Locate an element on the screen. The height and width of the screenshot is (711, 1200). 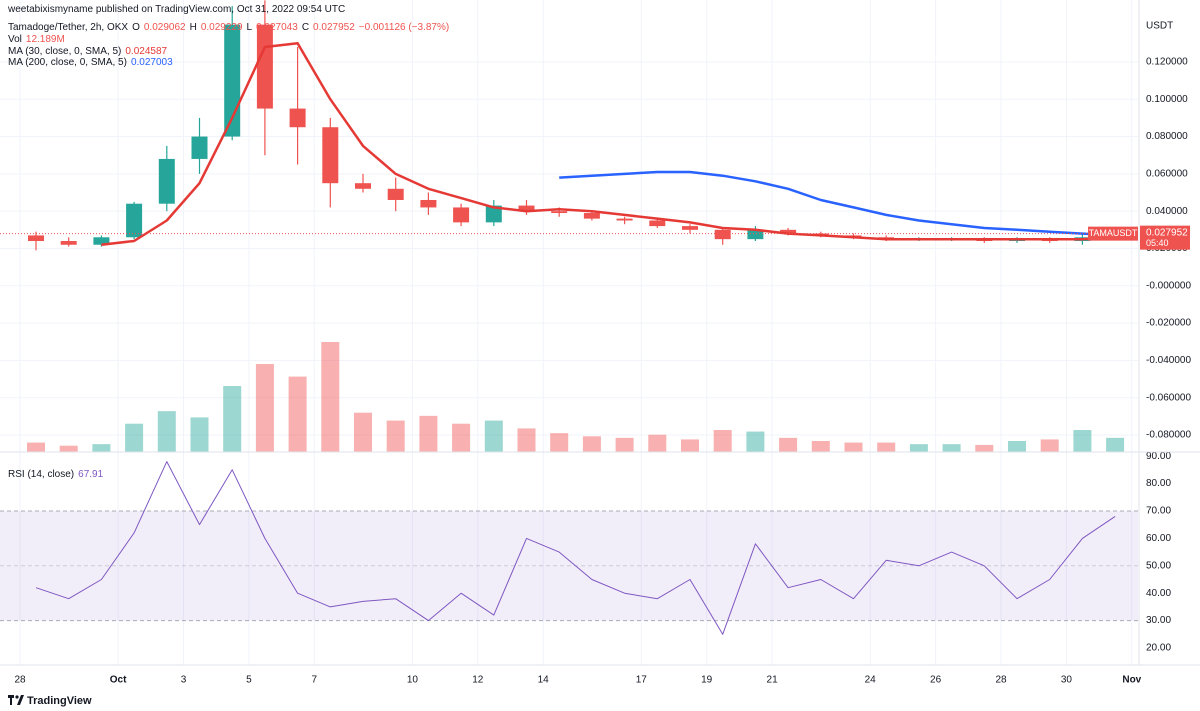
rsi-tick-label: 40.00 is located at coordinates (1158, 593).